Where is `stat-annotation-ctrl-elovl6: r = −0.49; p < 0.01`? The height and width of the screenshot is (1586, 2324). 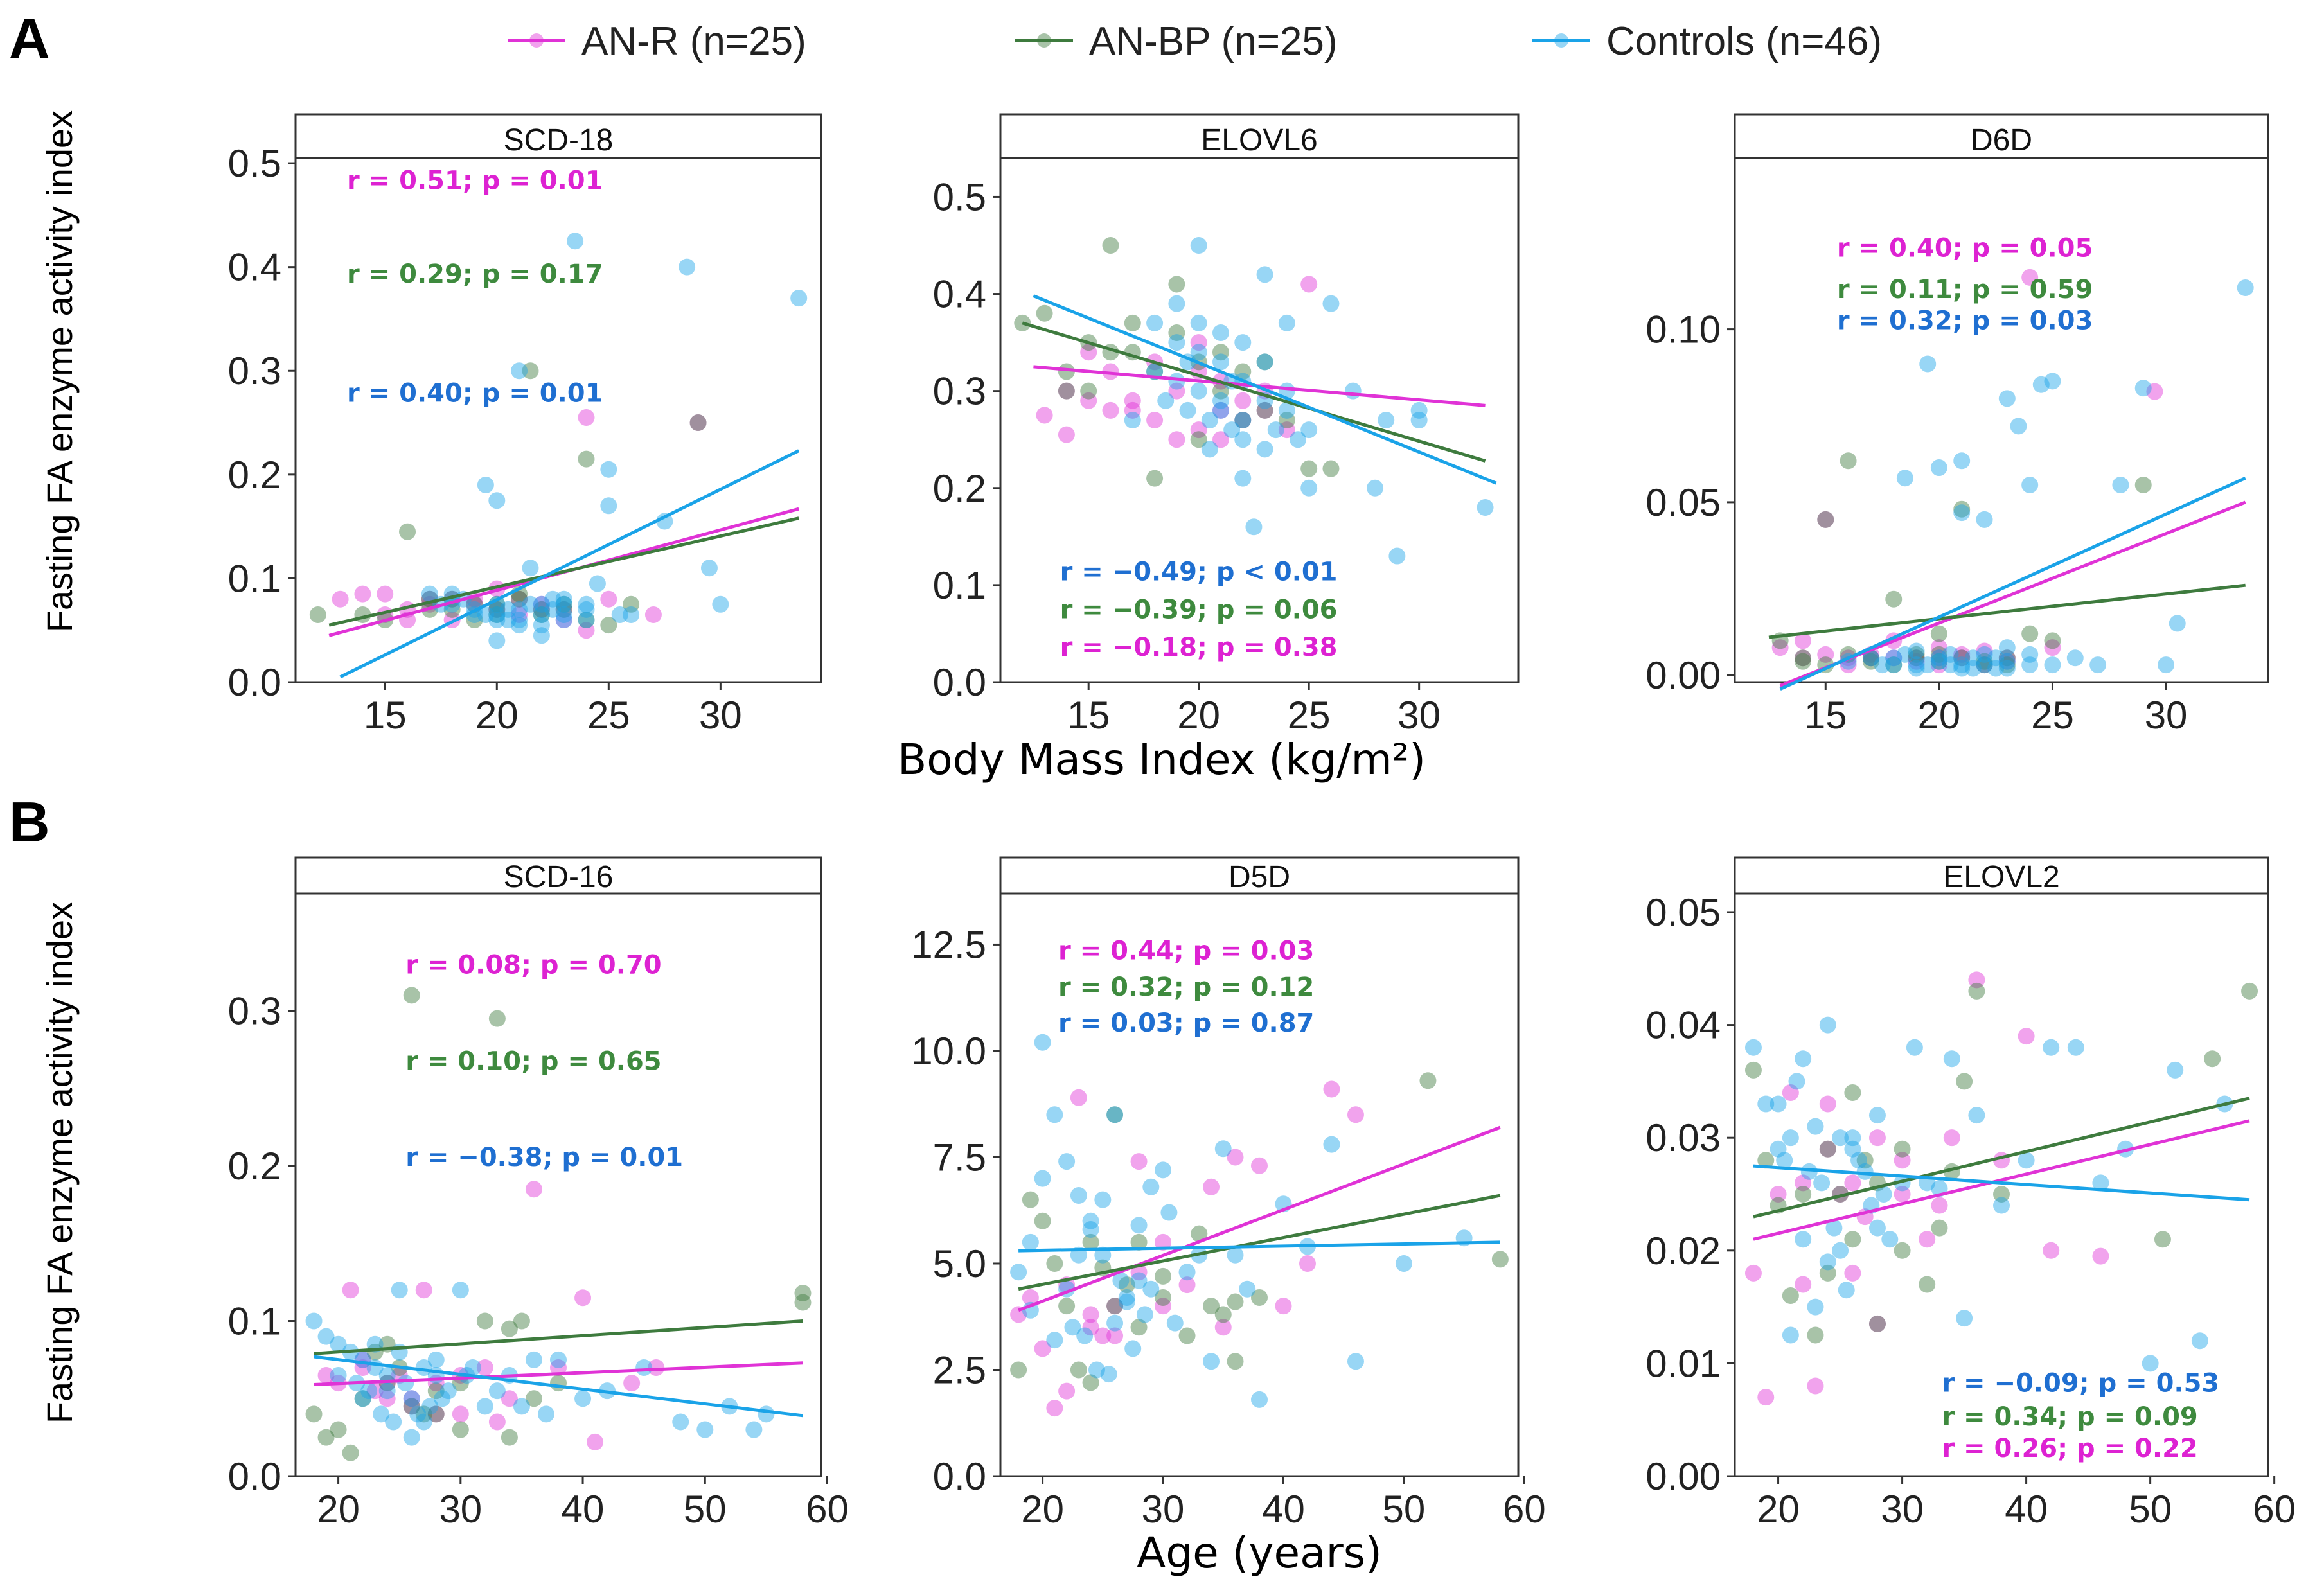
stat-annotation-ctrl-elovl6: r = −0.49; p < 0.01 is located at coordinates (1199, 571).